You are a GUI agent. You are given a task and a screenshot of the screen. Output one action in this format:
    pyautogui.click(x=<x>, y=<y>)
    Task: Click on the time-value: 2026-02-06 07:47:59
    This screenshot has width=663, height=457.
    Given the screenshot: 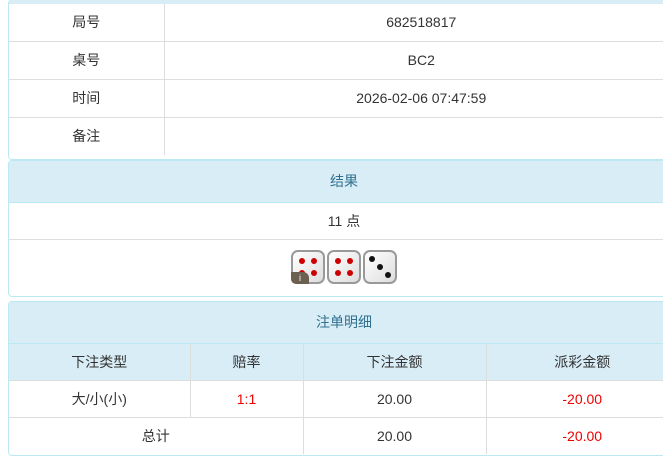 What is the action you would take?
    pyautogui.click(x=413, y=98)
    